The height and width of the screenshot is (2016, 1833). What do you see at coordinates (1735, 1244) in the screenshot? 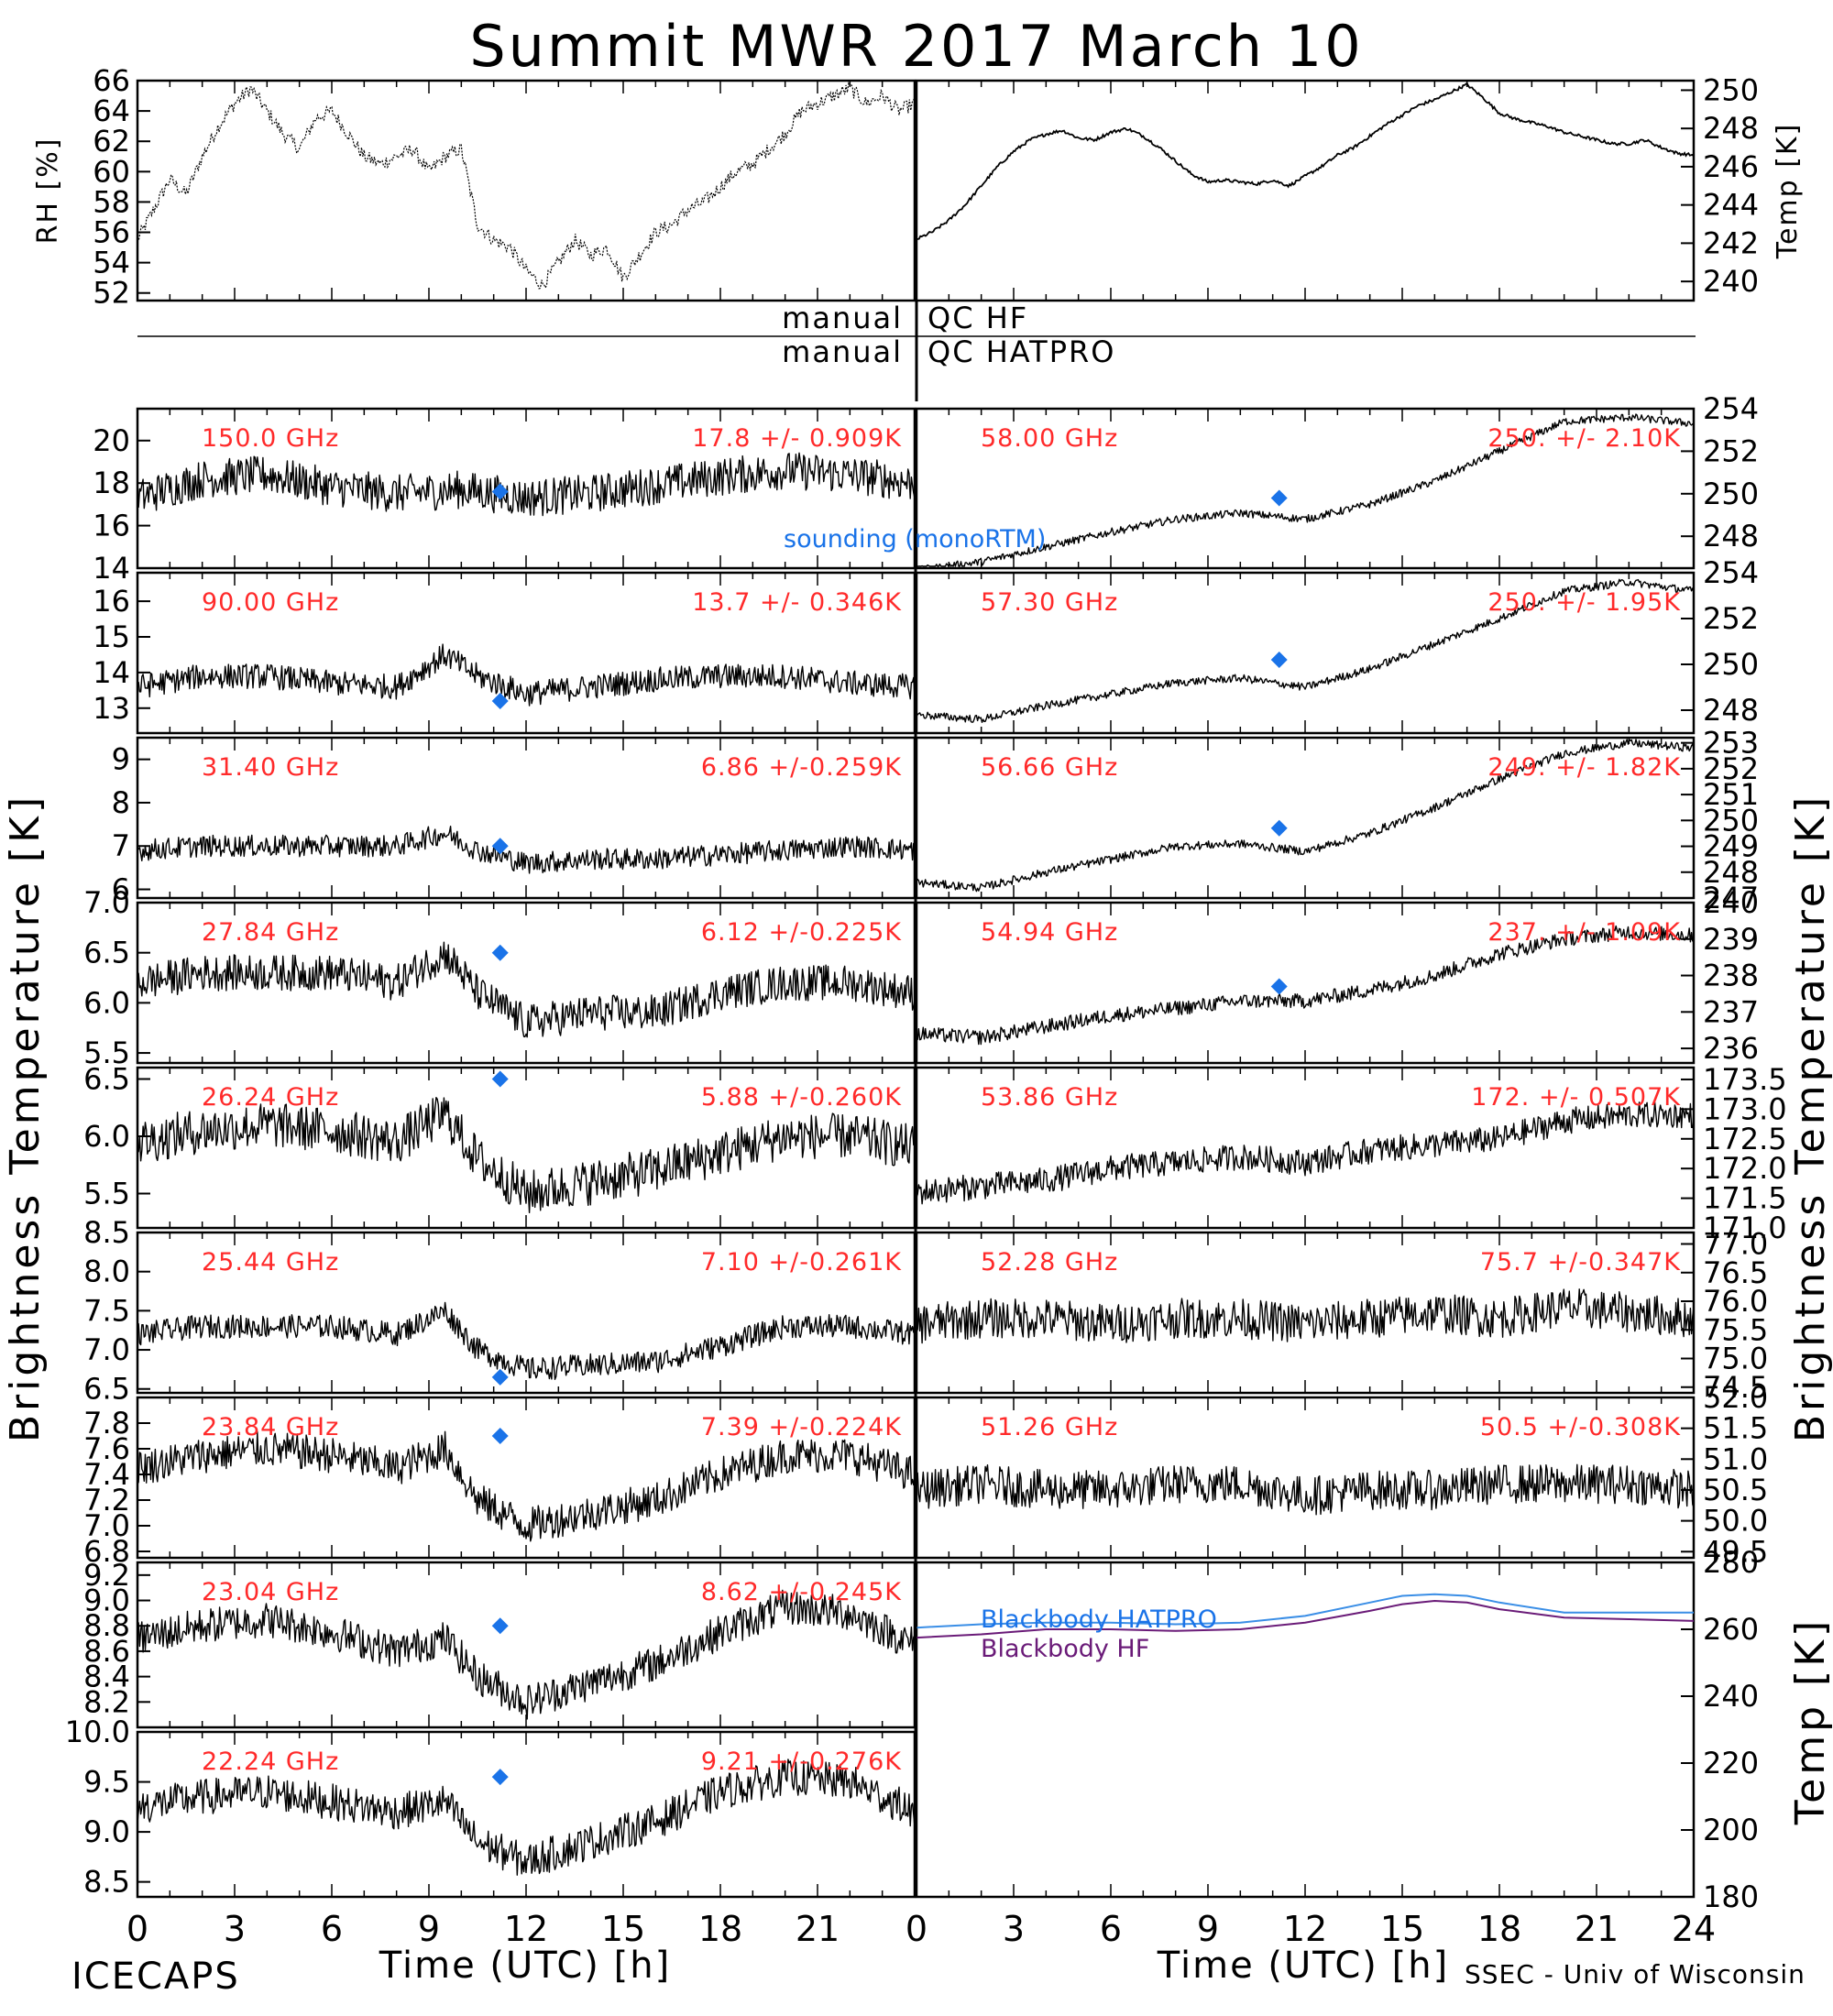
I see `panel-ch5228-ytick-label: 77.0` at bounding box center [1735, 1244].